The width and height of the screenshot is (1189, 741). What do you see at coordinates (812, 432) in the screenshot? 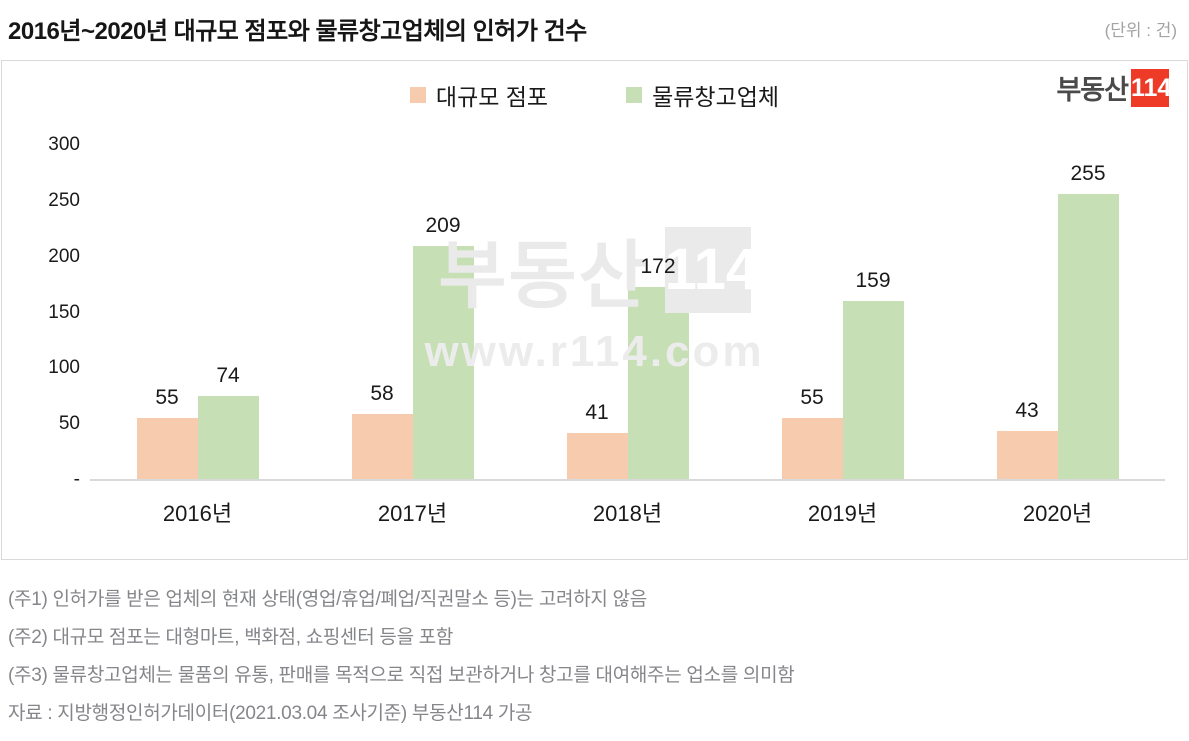
I see `bar-대규모 점포-2019년: 55` at bounding box center [812, 432].